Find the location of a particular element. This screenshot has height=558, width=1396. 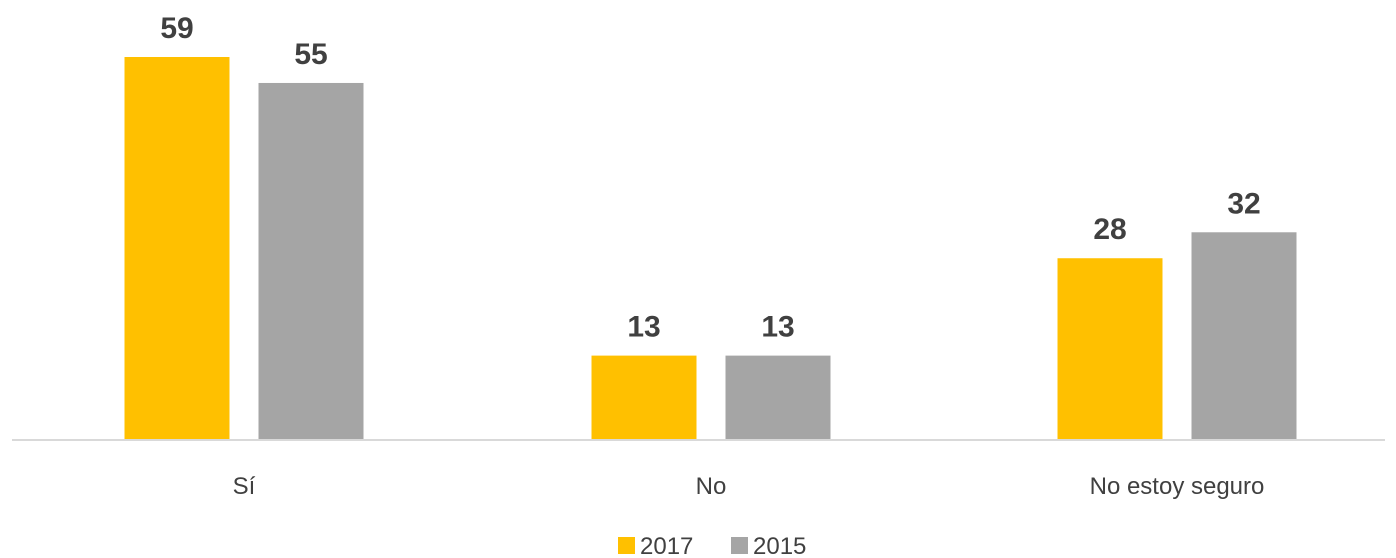

data-label-2015-1: 13 is located at coordinates (777, 327).